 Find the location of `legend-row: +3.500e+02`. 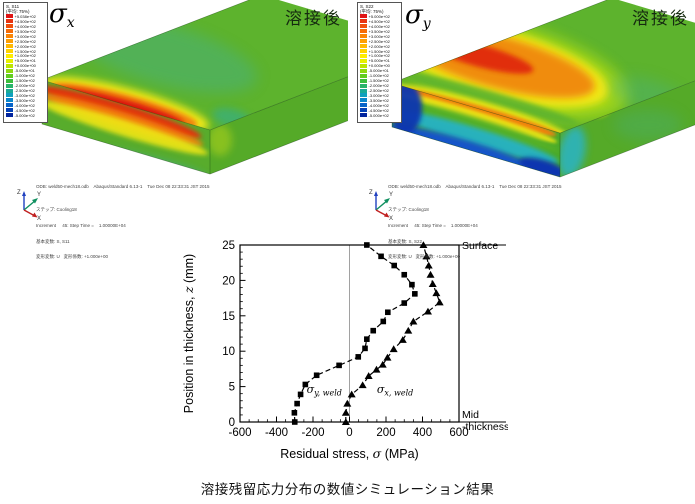

legend-row: +3.500e+02 is located at coordinates (26, 31).